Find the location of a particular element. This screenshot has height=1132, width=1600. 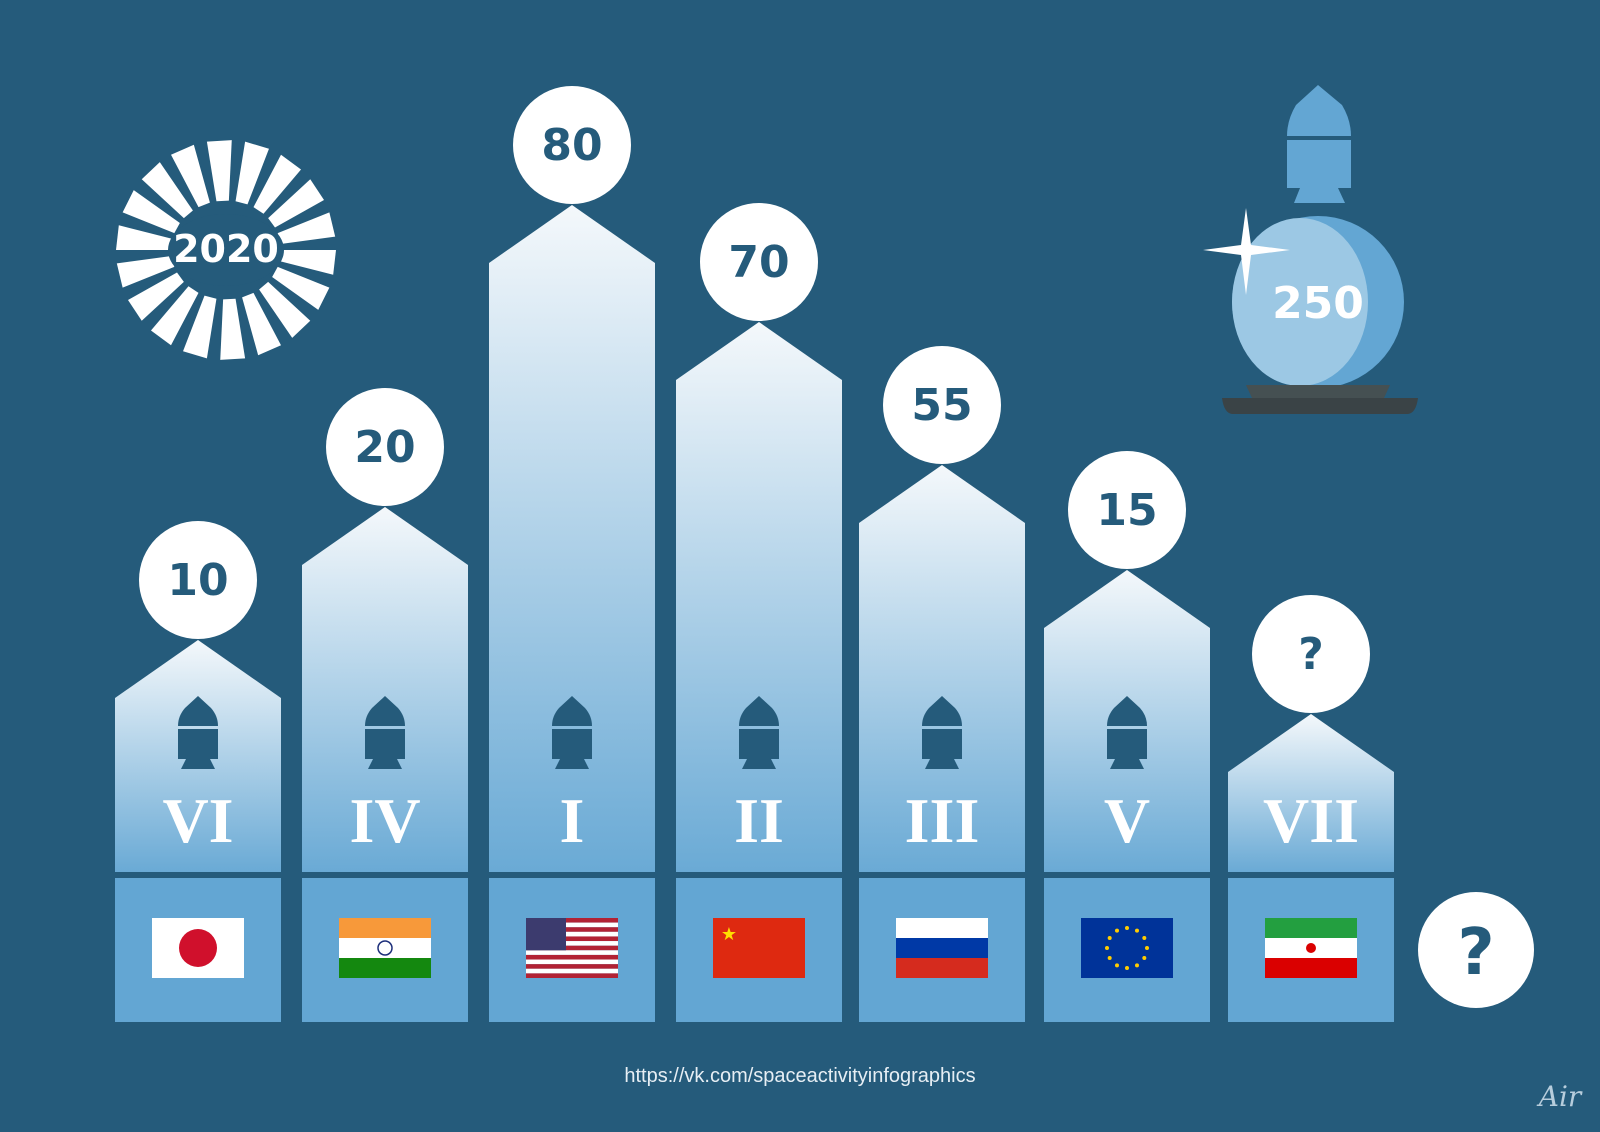

value-label: 80 is located at coordinates (571, 145).